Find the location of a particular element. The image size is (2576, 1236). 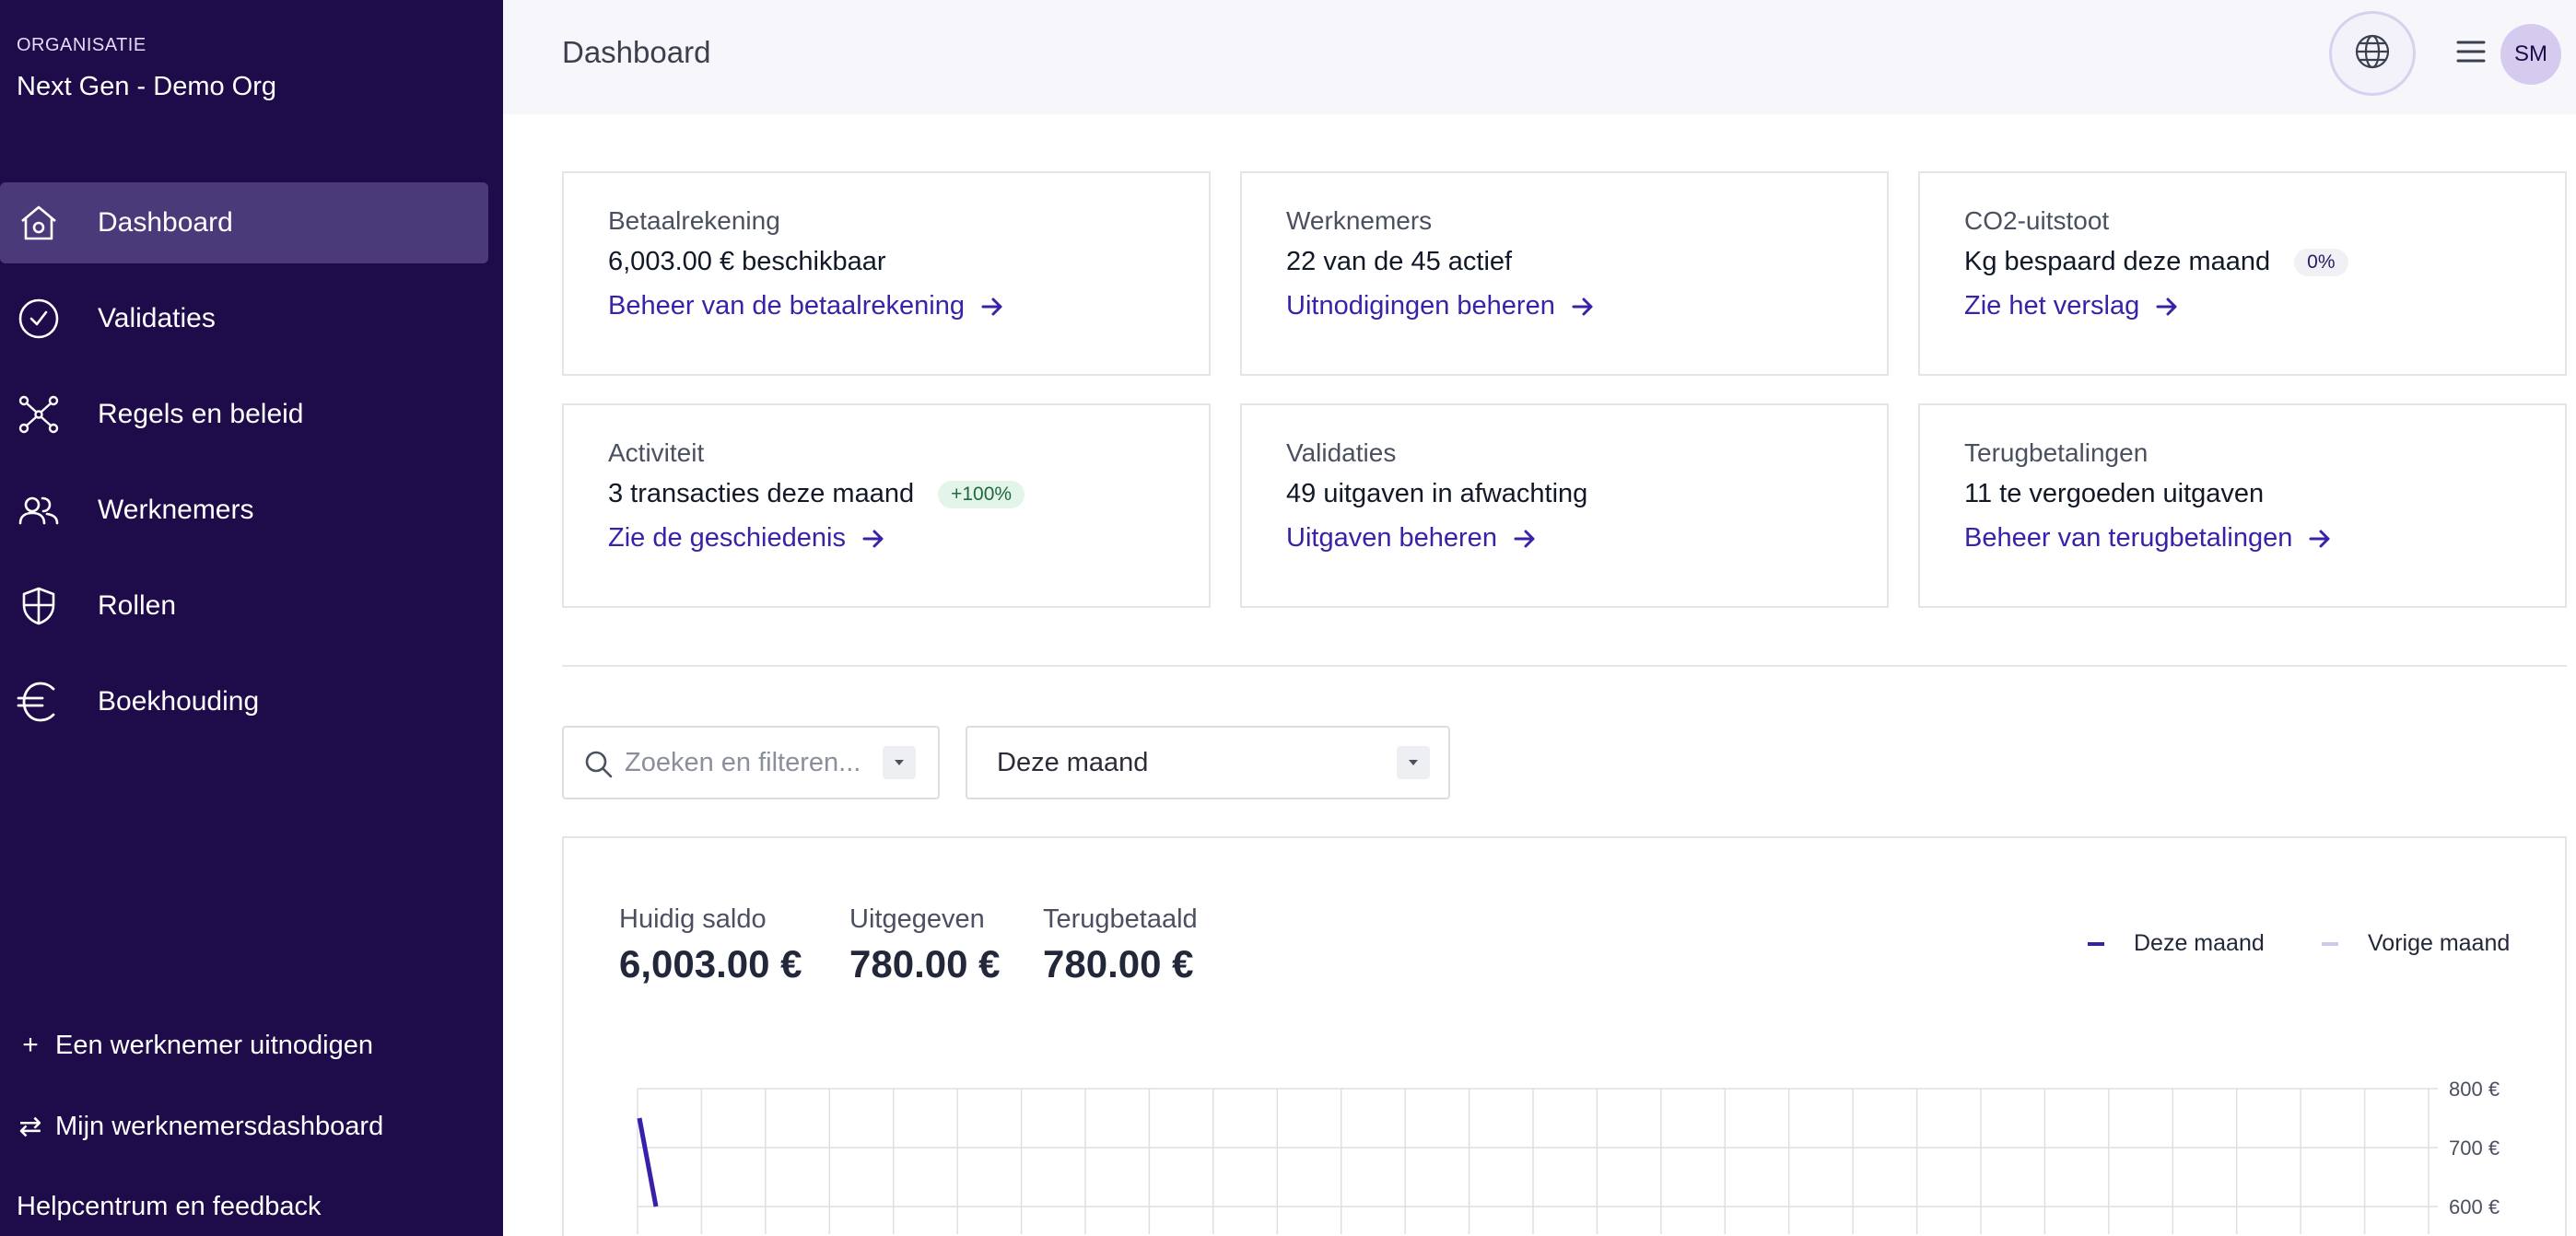

card-value-text: 22 van de 45 actief is located at coordinates (1399, 261).